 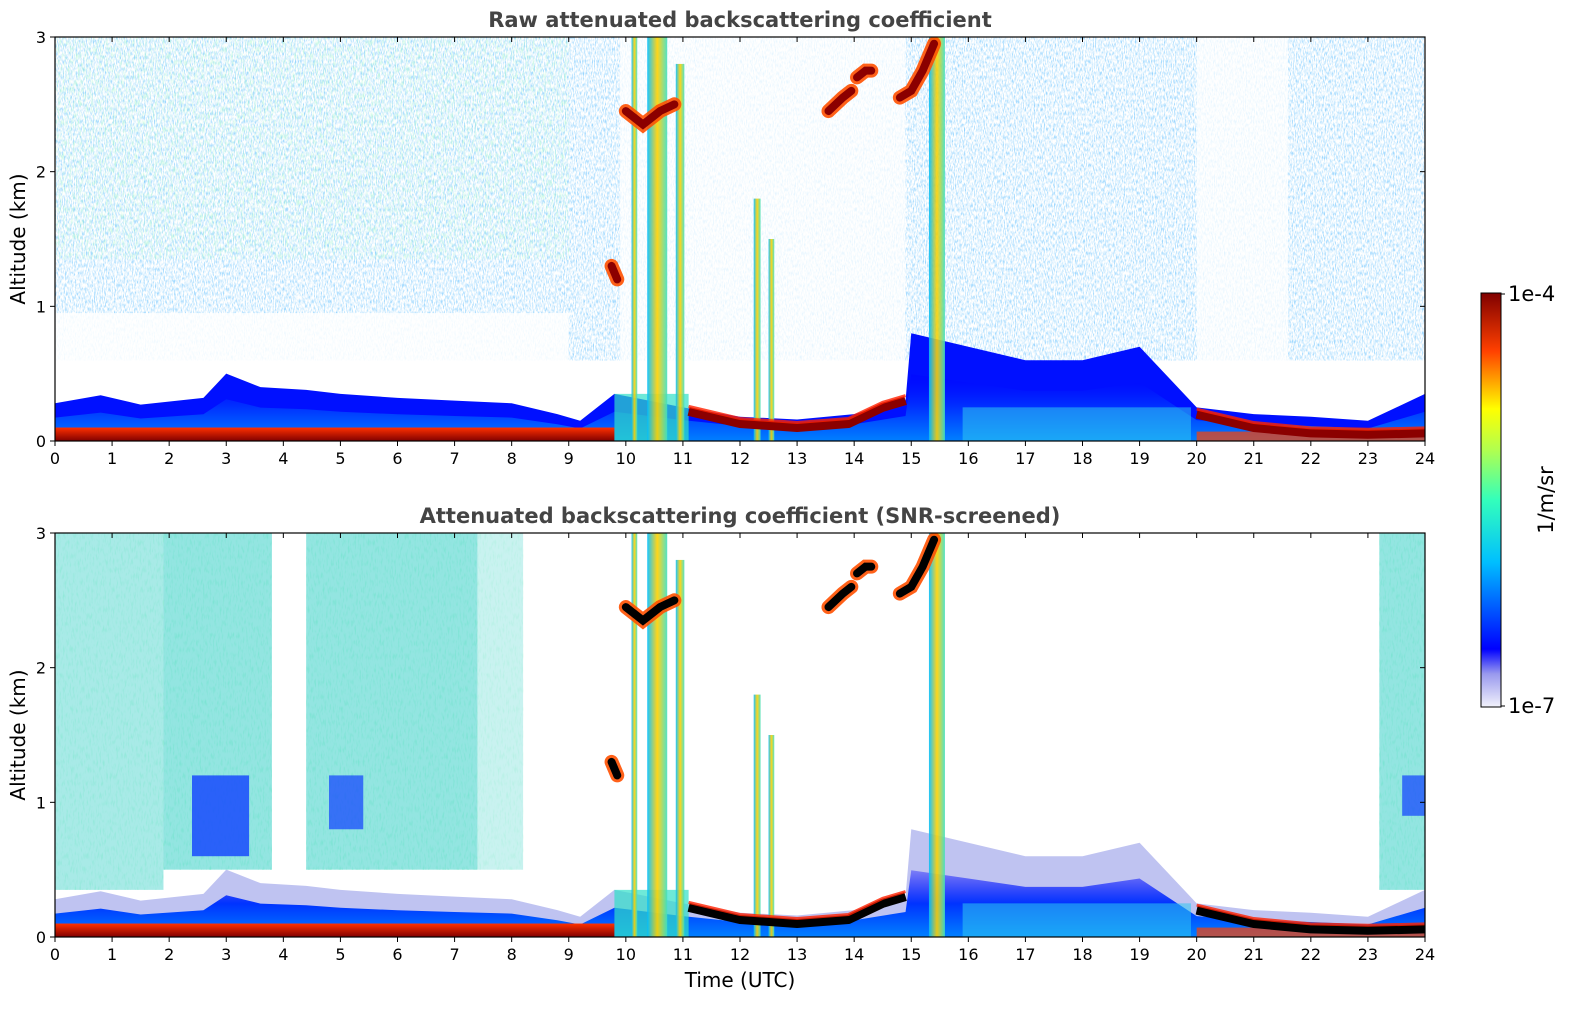 I want to click on x-tick-label: 17, so click(x=1025, y=954).